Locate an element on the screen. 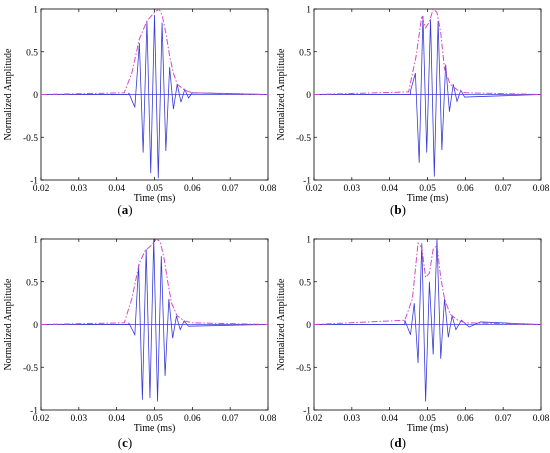 This screenshot has height=453, width=550. panel-caption: (c) is located at coordinates (125, 442).